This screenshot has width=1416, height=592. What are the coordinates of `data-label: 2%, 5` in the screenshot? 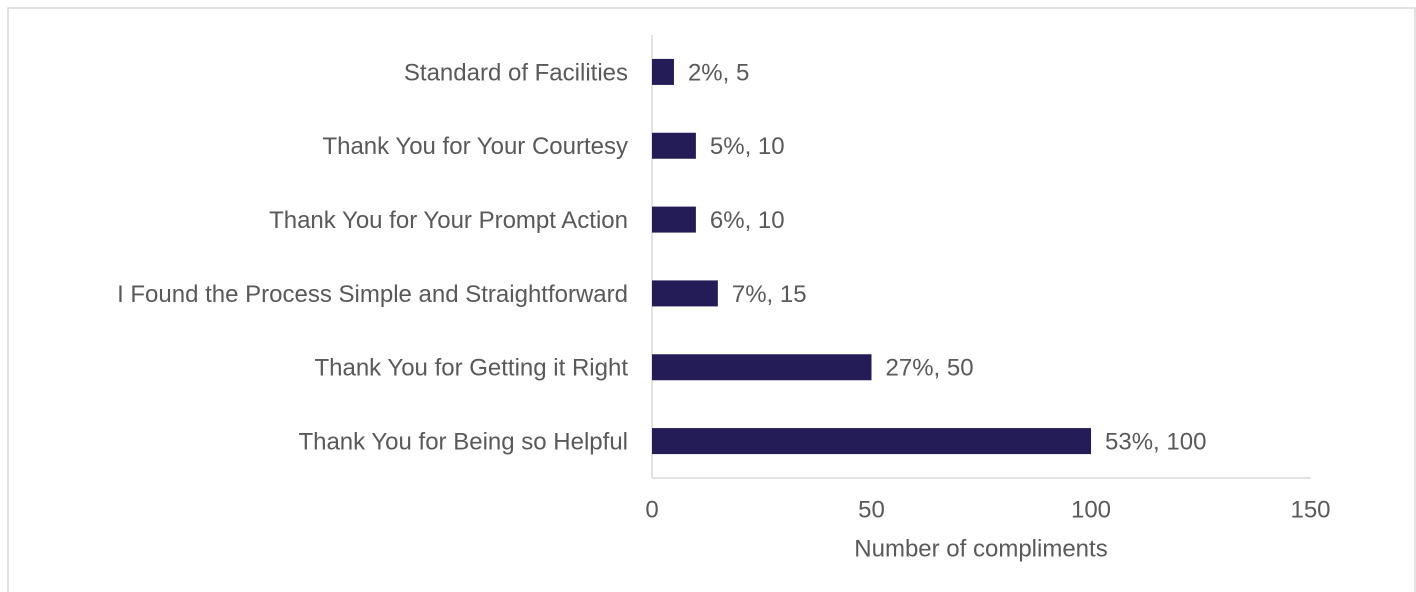 It's located at (718, 72).